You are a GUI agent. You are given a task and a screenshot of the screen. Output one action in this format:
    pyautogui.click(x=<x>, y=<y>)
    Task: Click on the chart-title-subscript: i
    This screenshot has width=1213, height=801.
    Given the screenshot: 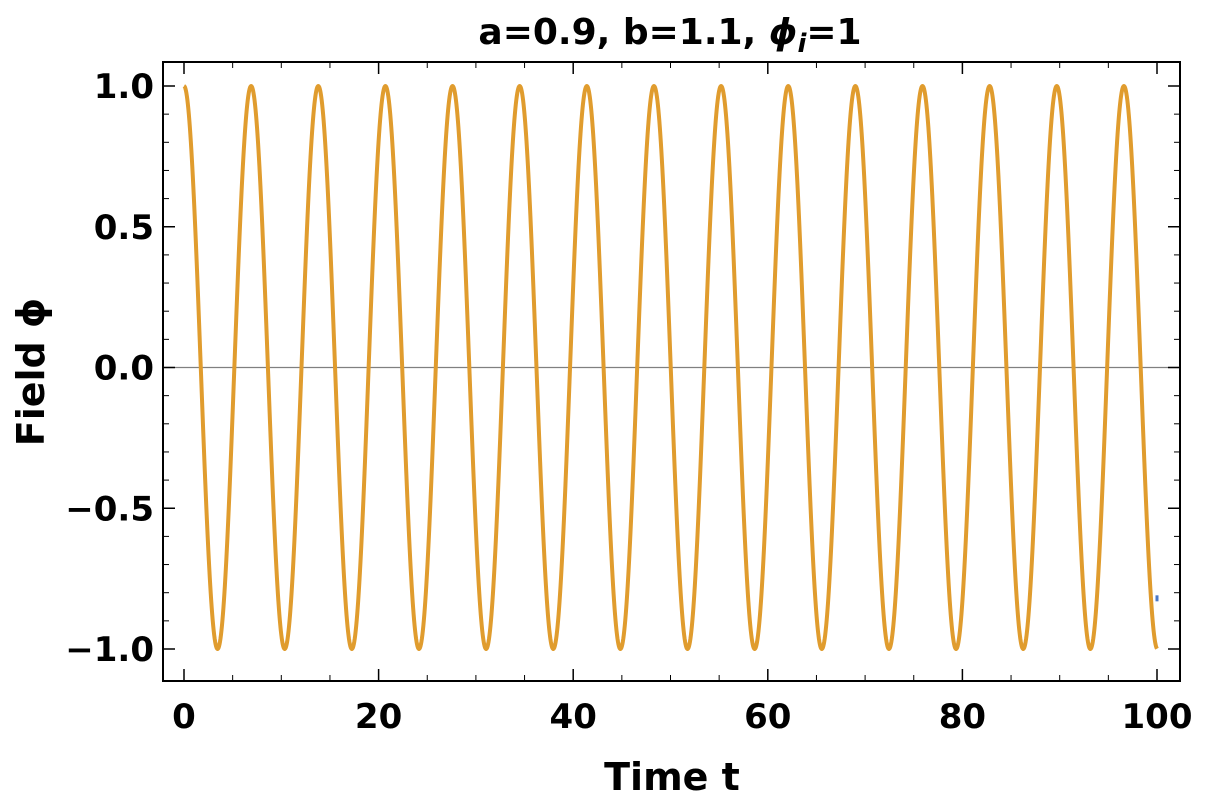 What is the action you would take?
    pyautogui.click(x=802, y=44)
    